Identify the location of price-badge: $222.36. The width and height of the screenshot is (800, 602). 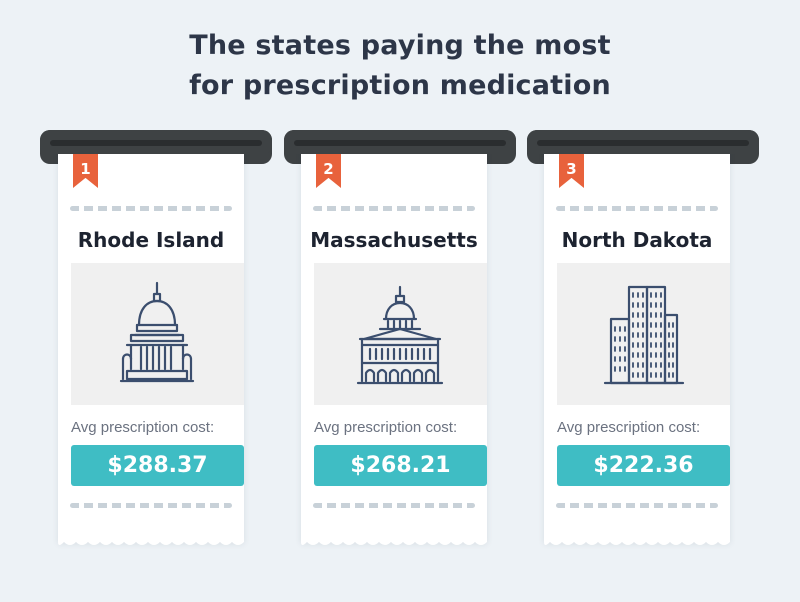
(643, 465).